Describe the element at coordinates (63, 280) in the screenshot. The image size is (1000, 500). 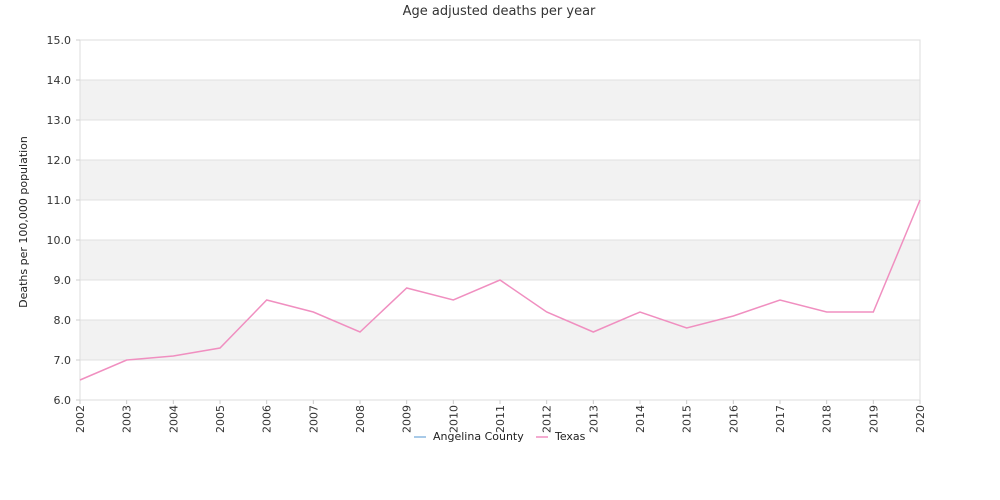
I see `y-tick-label: 9.0` at that location.